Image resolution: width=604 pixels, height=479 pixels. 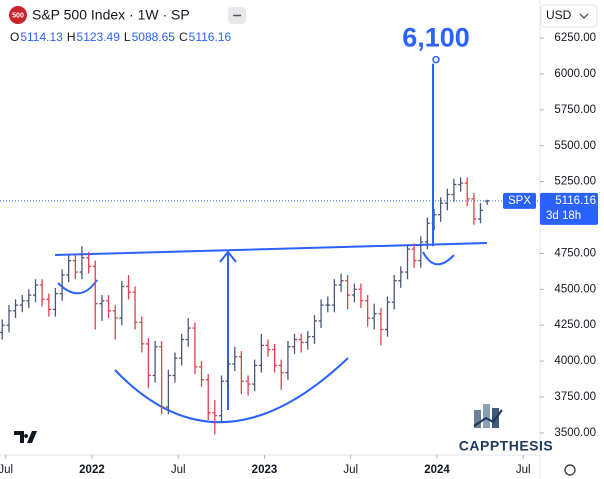 What do you see at coordinates (575, 38) in the screenshot?
I see `y-tick-label: 6250.00` at bounding box center [575, 38].